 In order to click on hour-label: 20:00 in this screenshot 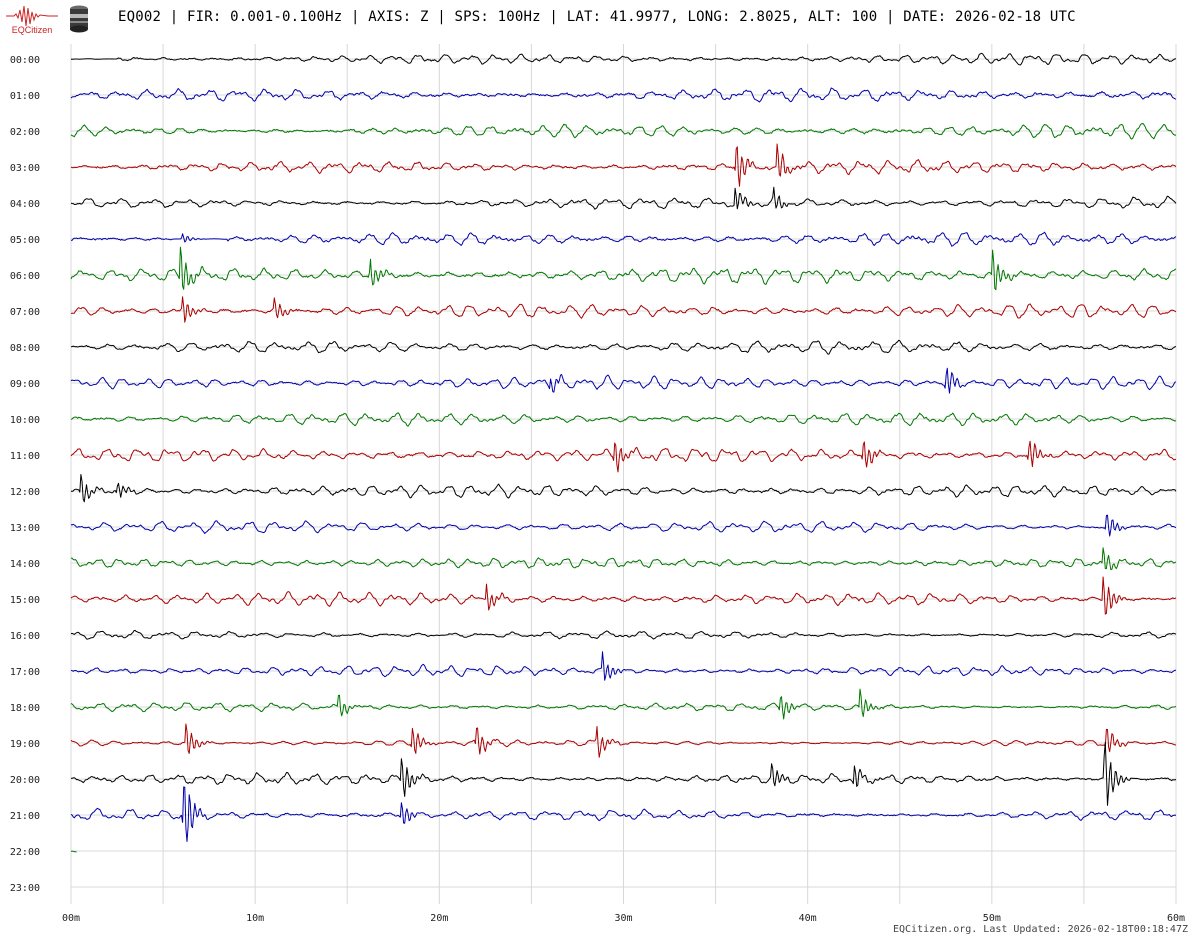, I will do `click(25, 780)`.